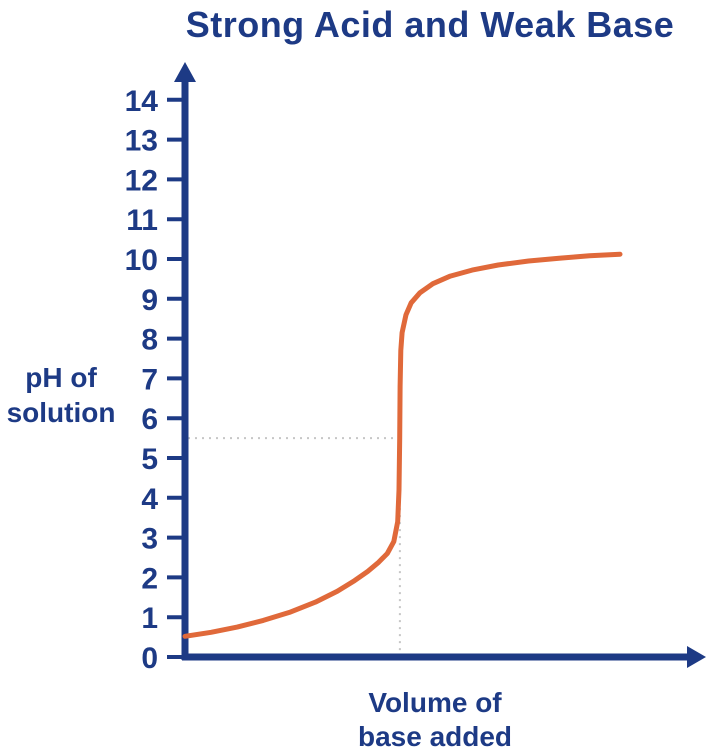 Image resolution: width=720 pixels, height=752 pixels. What do you see at coordinates (435, 719) in the screenshot?
I see `x-axis-label: Volume of base added` at bounding box center [435, 719].